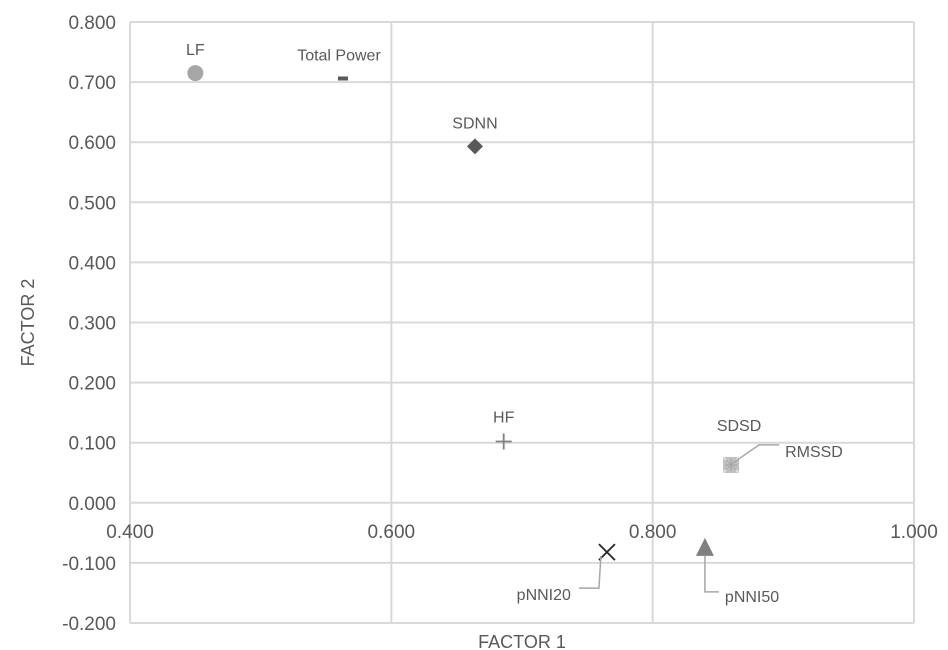  I want to click on y-tick-label: 0.500, so click(92, 203).